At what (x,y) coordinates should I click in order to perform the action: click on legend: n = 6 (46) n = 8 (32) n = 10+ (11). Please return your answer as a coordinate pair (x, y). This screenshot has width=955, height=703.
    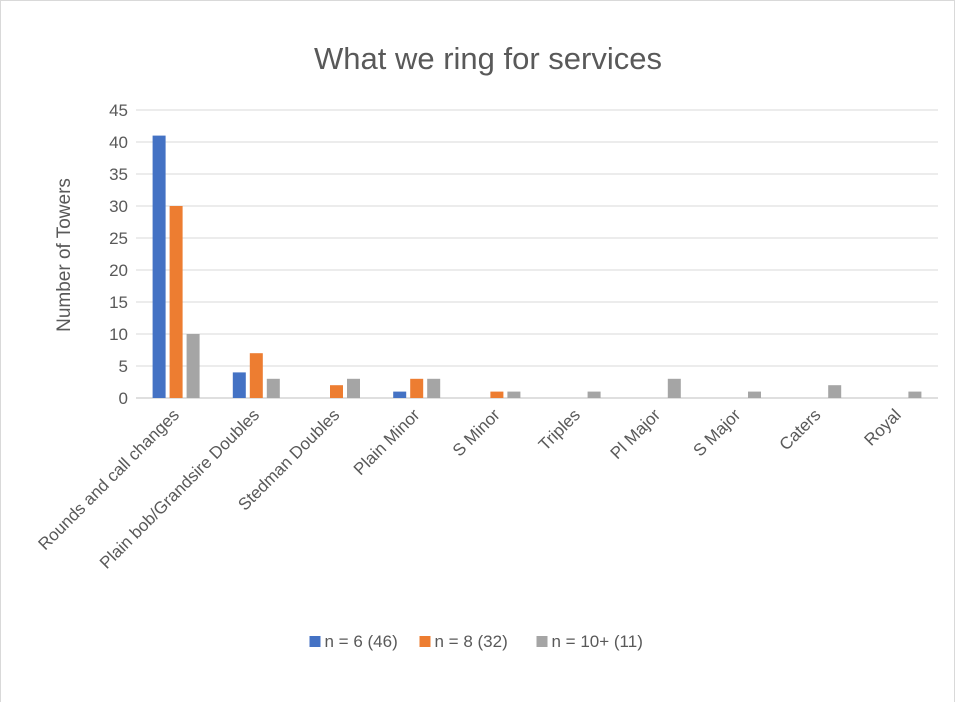
    Looking at the image, I should click on (476, 641).